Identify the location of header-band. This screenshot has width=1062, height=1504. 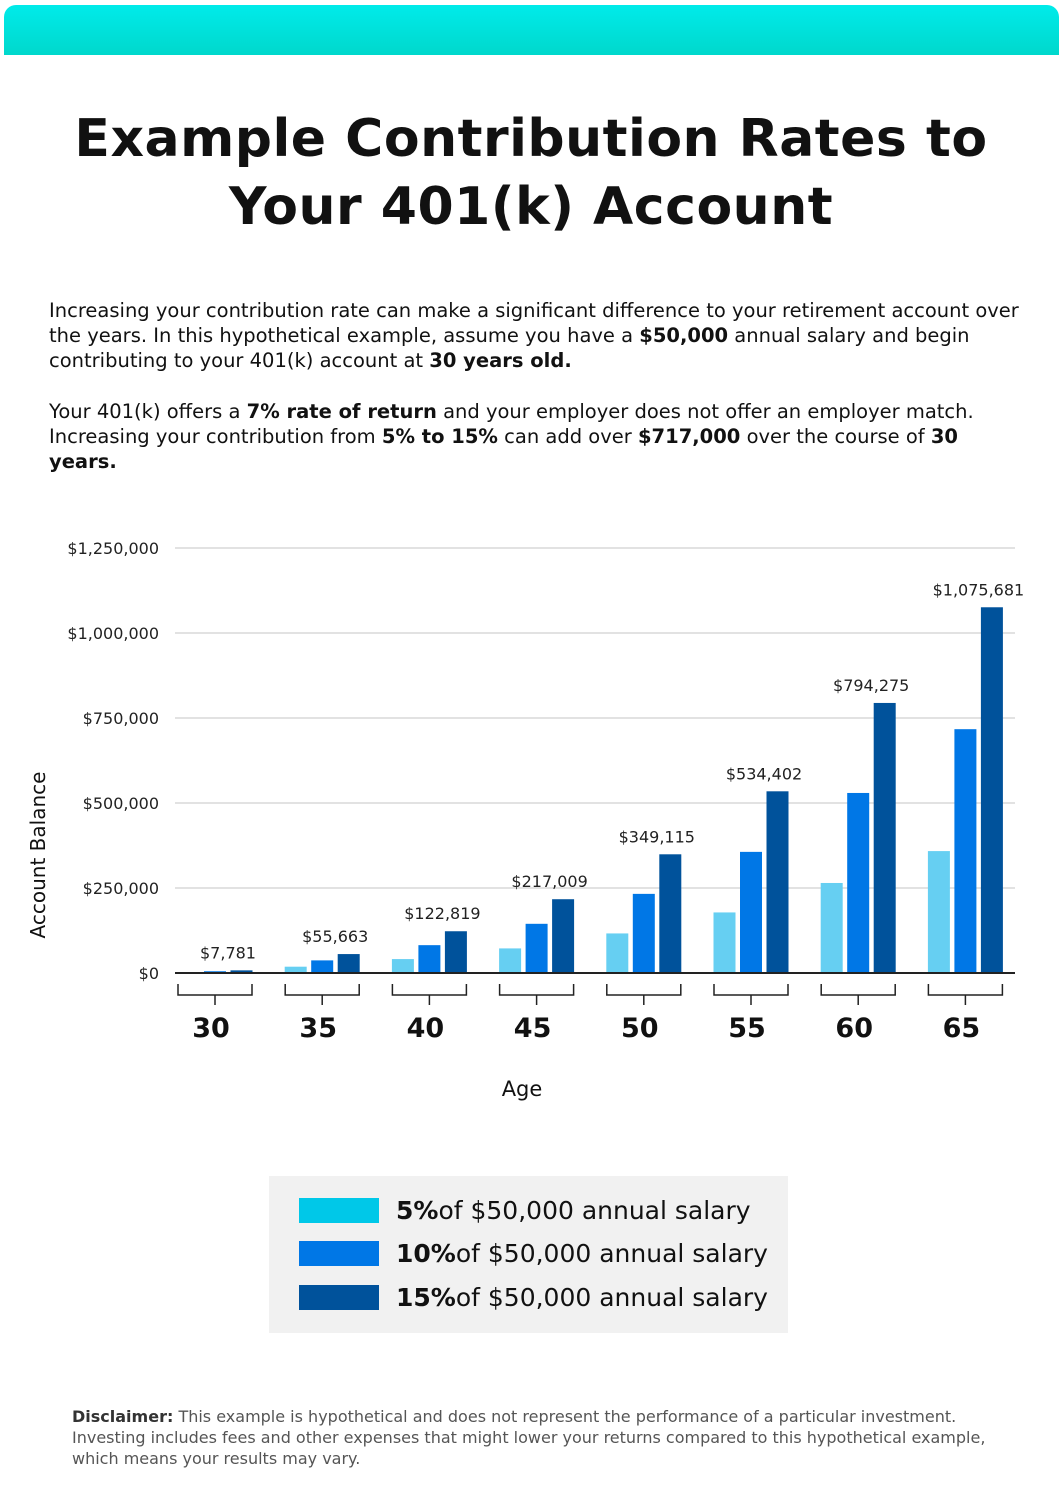
(531, 30).